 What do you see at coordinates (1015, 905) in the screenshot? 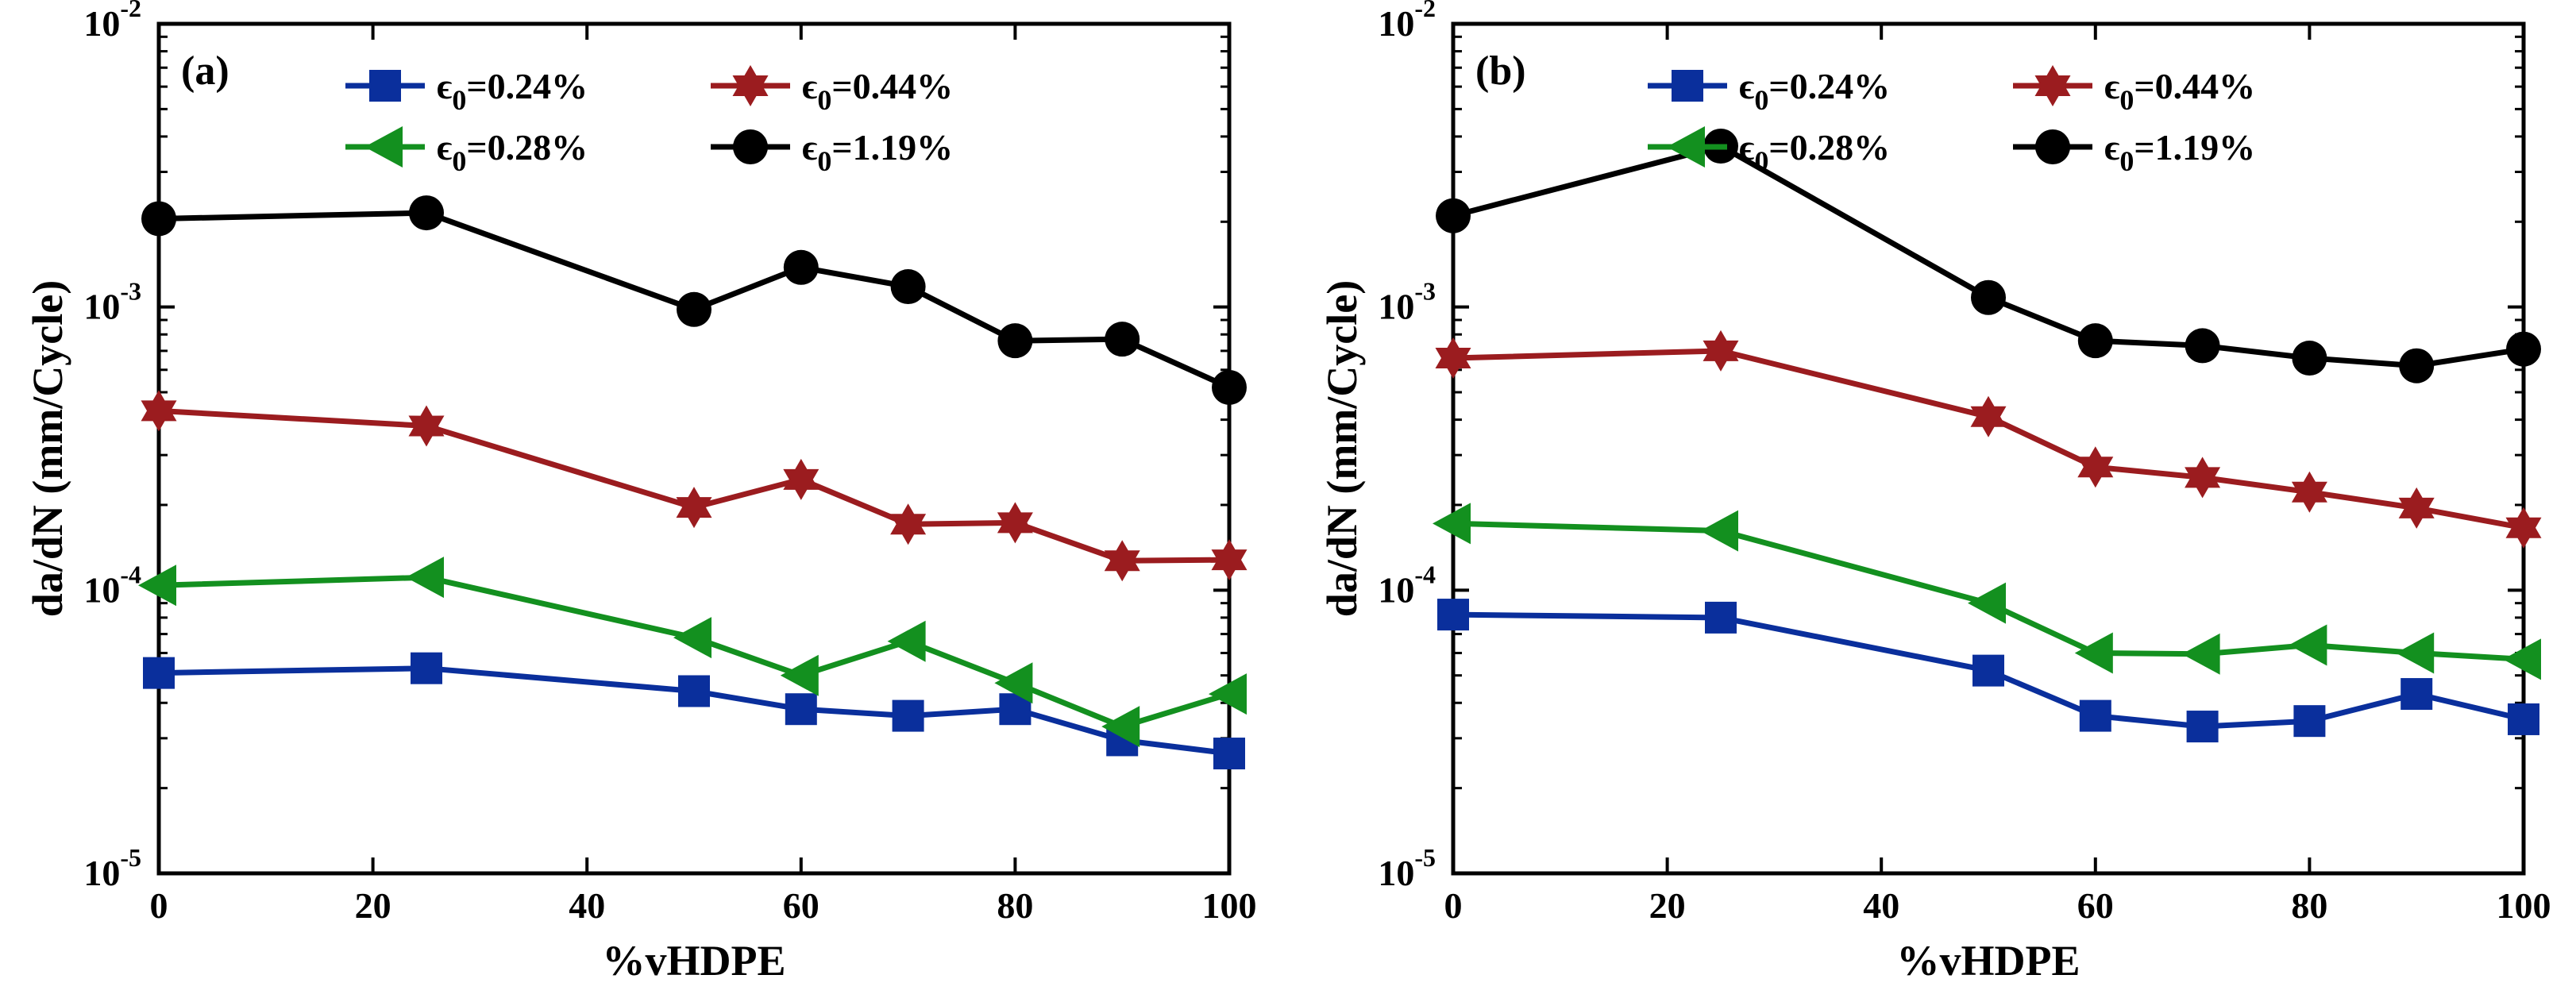
I see `x-tick-label: 80` at bounding box center [1015, 905].